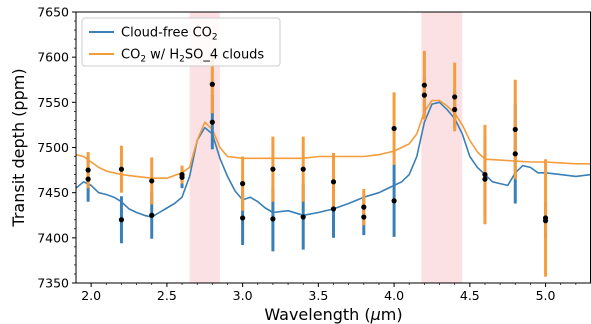 Image resolution: width=591 pixels, height=324 pixels. Describe the element at coordinates (18, 147) in the screenshot. I see `y-axis-label: Transit depth (ppm)` at that location.